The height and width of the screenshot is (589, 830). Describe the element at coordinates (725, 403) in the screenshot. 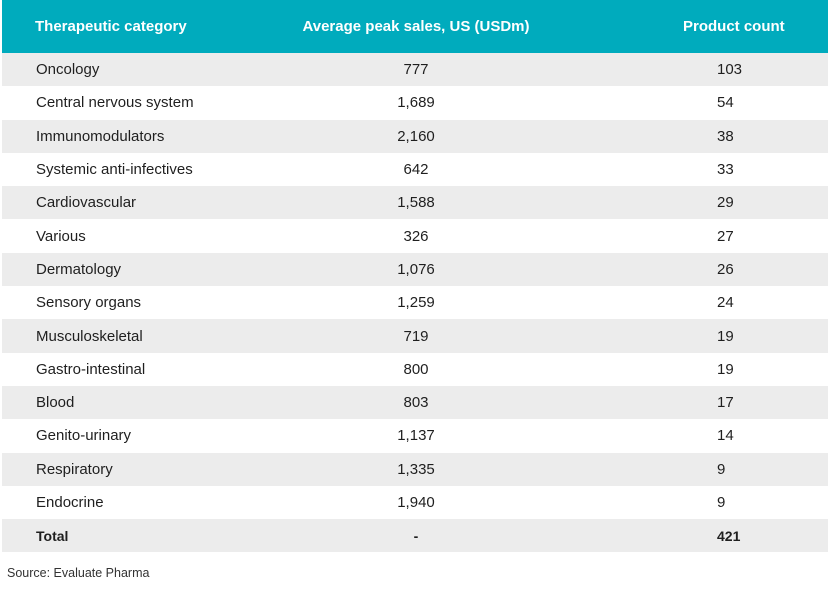

I see `count-cell: 17` at that location.